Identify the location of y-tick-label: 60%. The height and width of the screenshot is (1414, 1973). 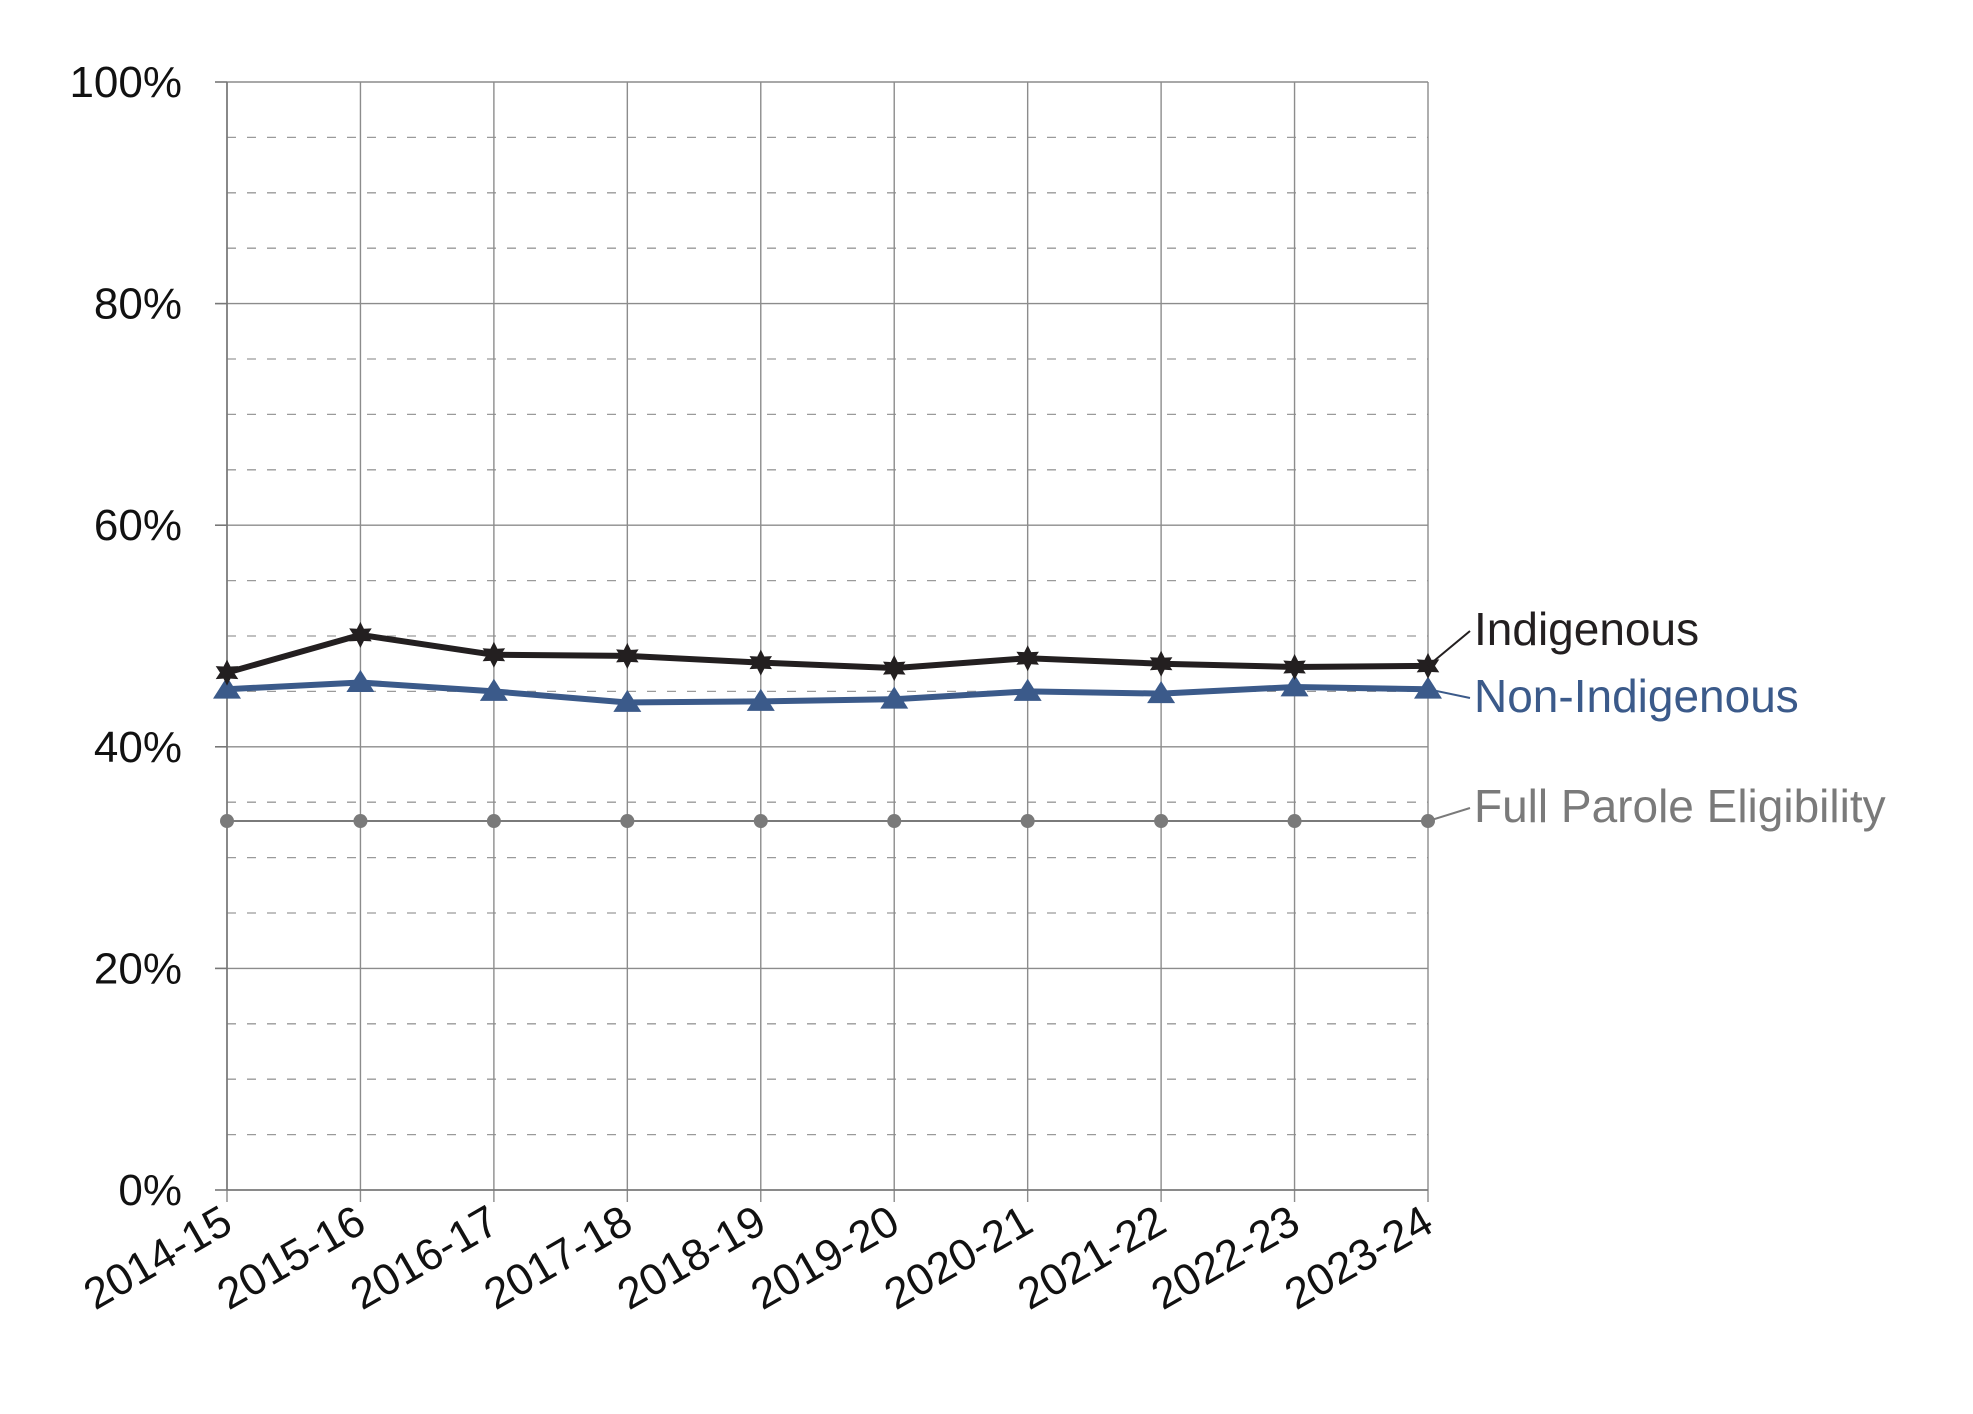
(138, 525).